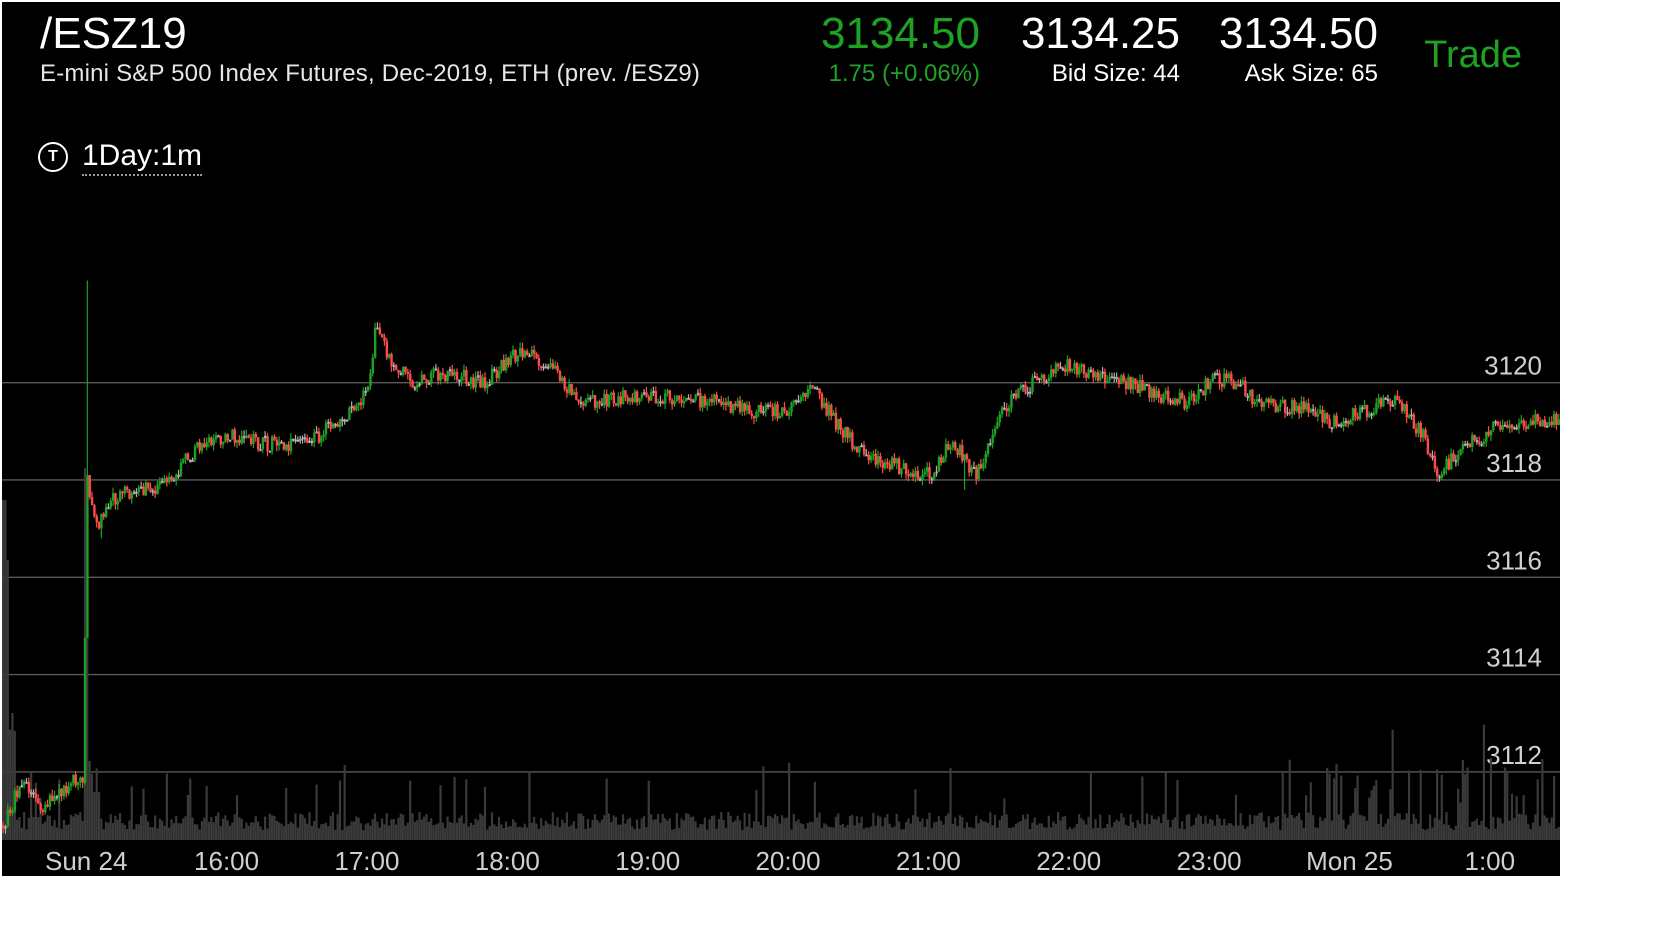 This screenshot has width=1678, height=948. What do you see at coordinates (1473, 55) in the screenshot?
I see `trade-button: Trade` at bounding box center [1473, 55].